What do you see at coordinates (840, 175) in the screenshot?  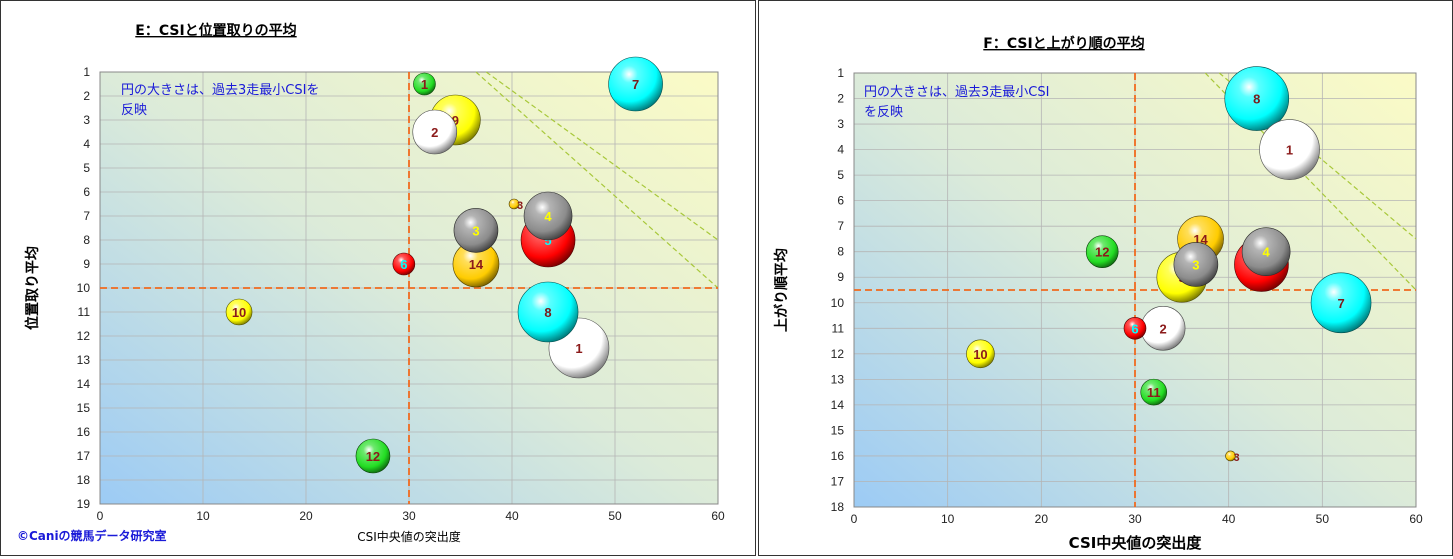 I see `y-tick-label: 5` at bounding box center [840, 175].